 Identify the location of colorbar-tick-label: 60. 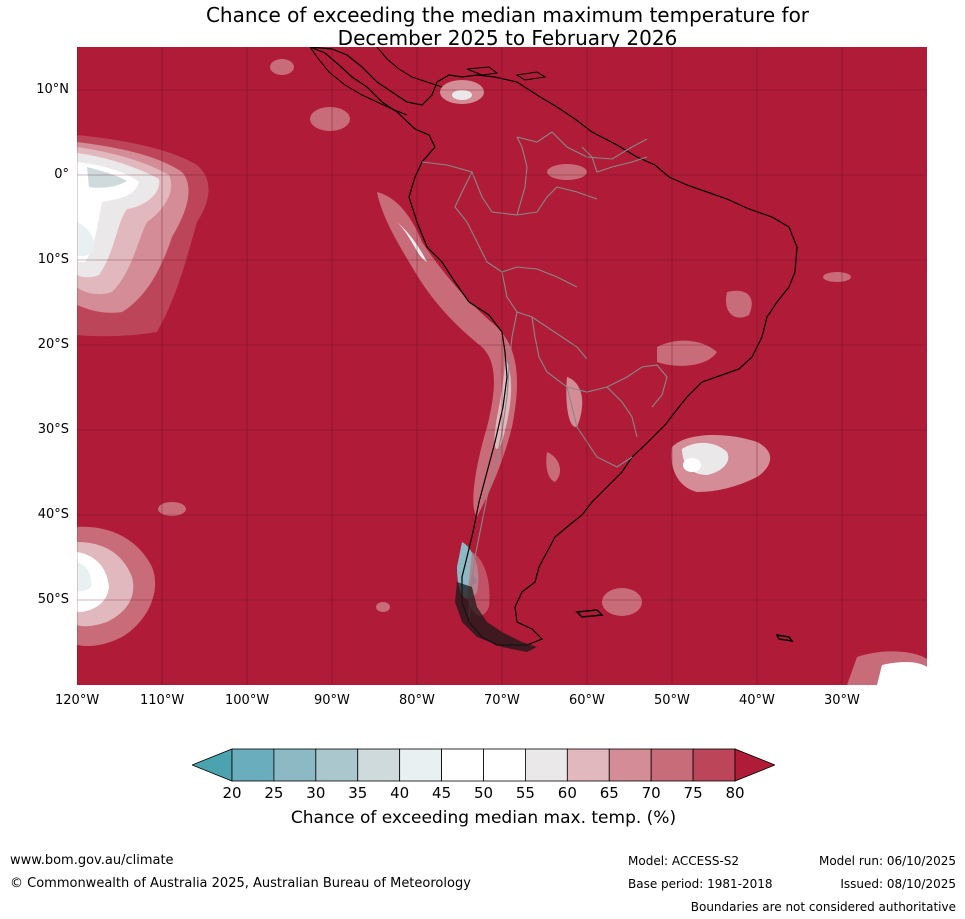
(567, 793).